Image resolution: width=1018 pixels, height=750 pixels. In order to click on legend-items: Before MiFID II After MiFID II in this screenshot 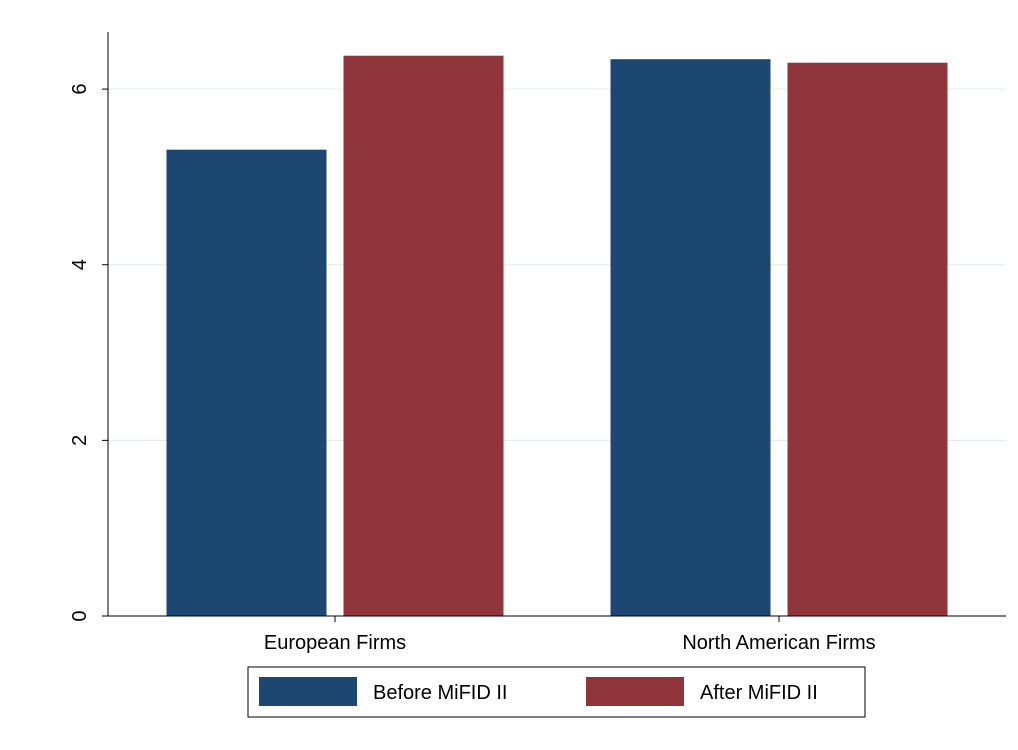, I will do `click(538, 691)`.